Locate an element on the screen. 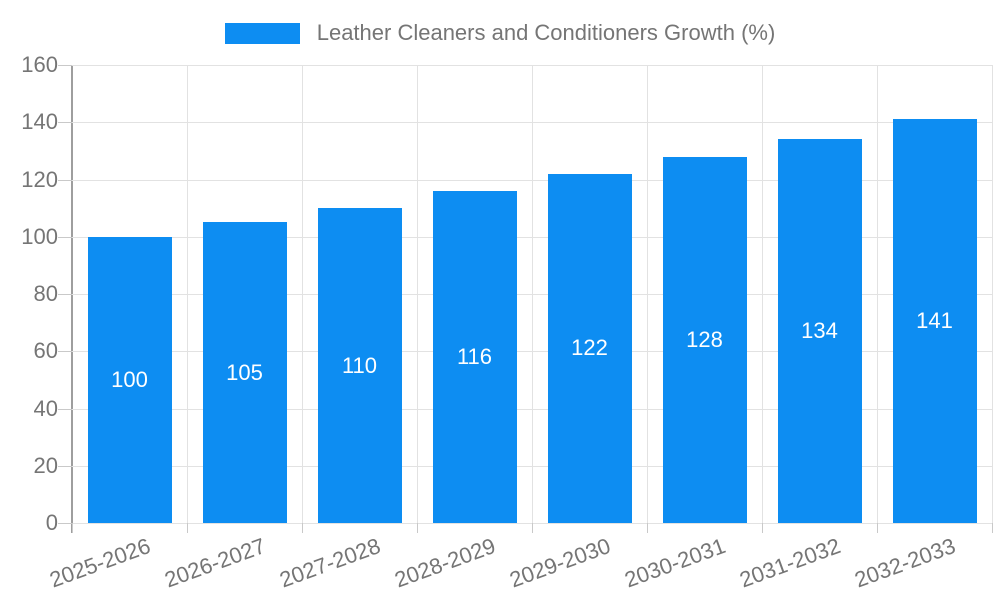 This screenshot has height=600, width=1000. bar-value-label: 134 is located at coordinates (819, 331).